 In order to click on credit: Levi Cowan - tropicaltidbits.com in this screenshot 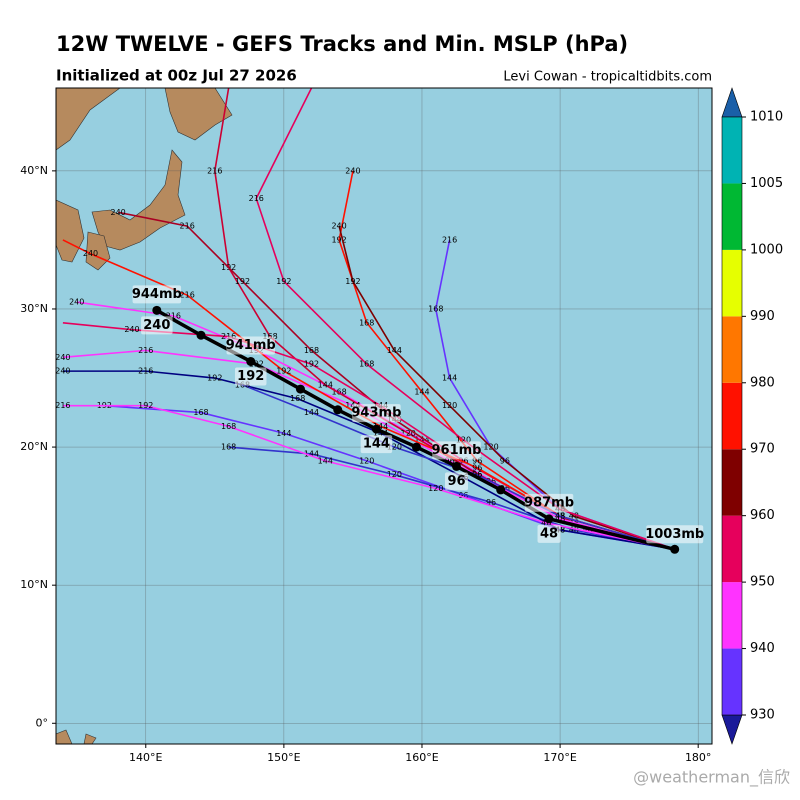, I will do `click(607, 77)`.